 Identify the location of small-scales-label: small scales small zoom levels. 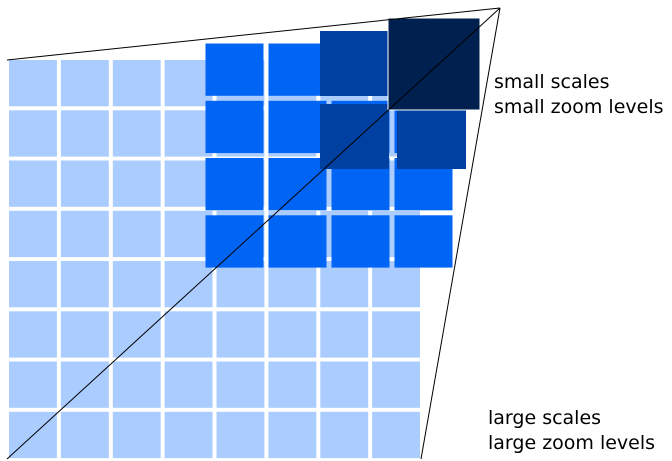
(579, 95).